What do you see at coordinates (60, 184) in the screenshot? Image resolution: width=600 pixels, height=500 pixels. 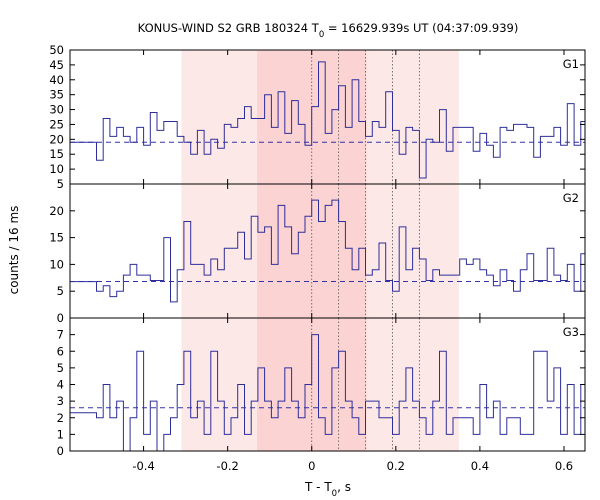 I see `g1-ytick-label: 5` at bounding box center [60, 184].